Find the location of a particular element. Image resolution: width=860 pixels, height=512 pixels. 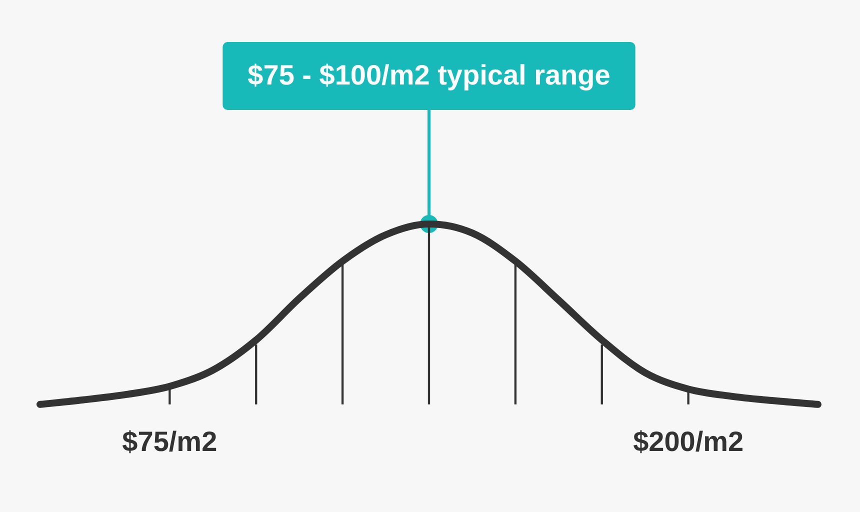

x-tick-label: $75/m2 is located at coordinates (170, 441).